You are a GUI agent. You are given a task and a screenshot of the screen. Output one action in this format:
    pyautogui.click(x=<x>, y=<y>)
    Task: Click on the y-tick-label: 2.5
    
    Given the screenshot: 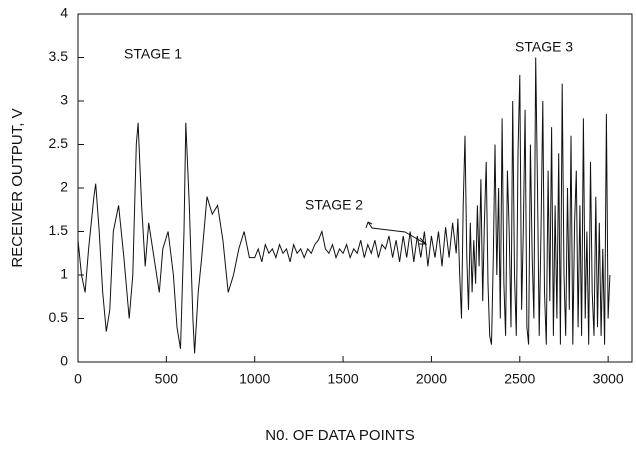 What is the action you would take?
    pyautogui.click(x=59, y=143)
    